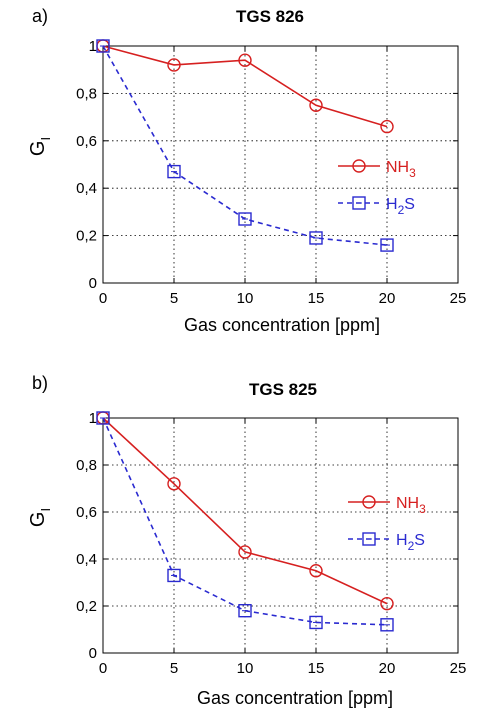 The width and height of the screenshot is (482, 718). Describe the element at coordinates (245, 298) in the screenshot. I see `chart0-x-tick-label: 10` at that location.